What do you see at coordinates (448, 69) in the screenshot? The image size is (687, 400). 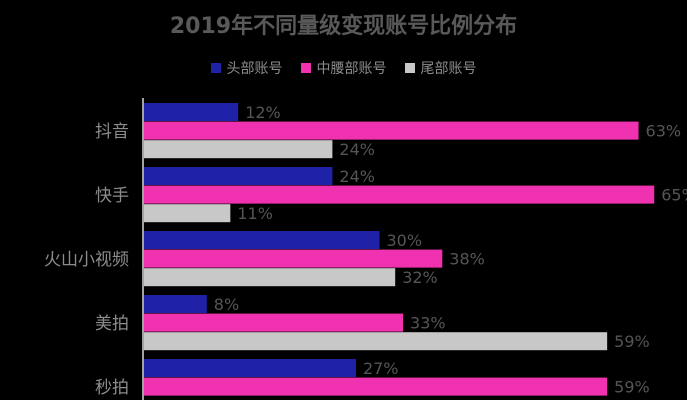 I see `legend-label-tail: 尾部账号` at bounding box center [448, 69].